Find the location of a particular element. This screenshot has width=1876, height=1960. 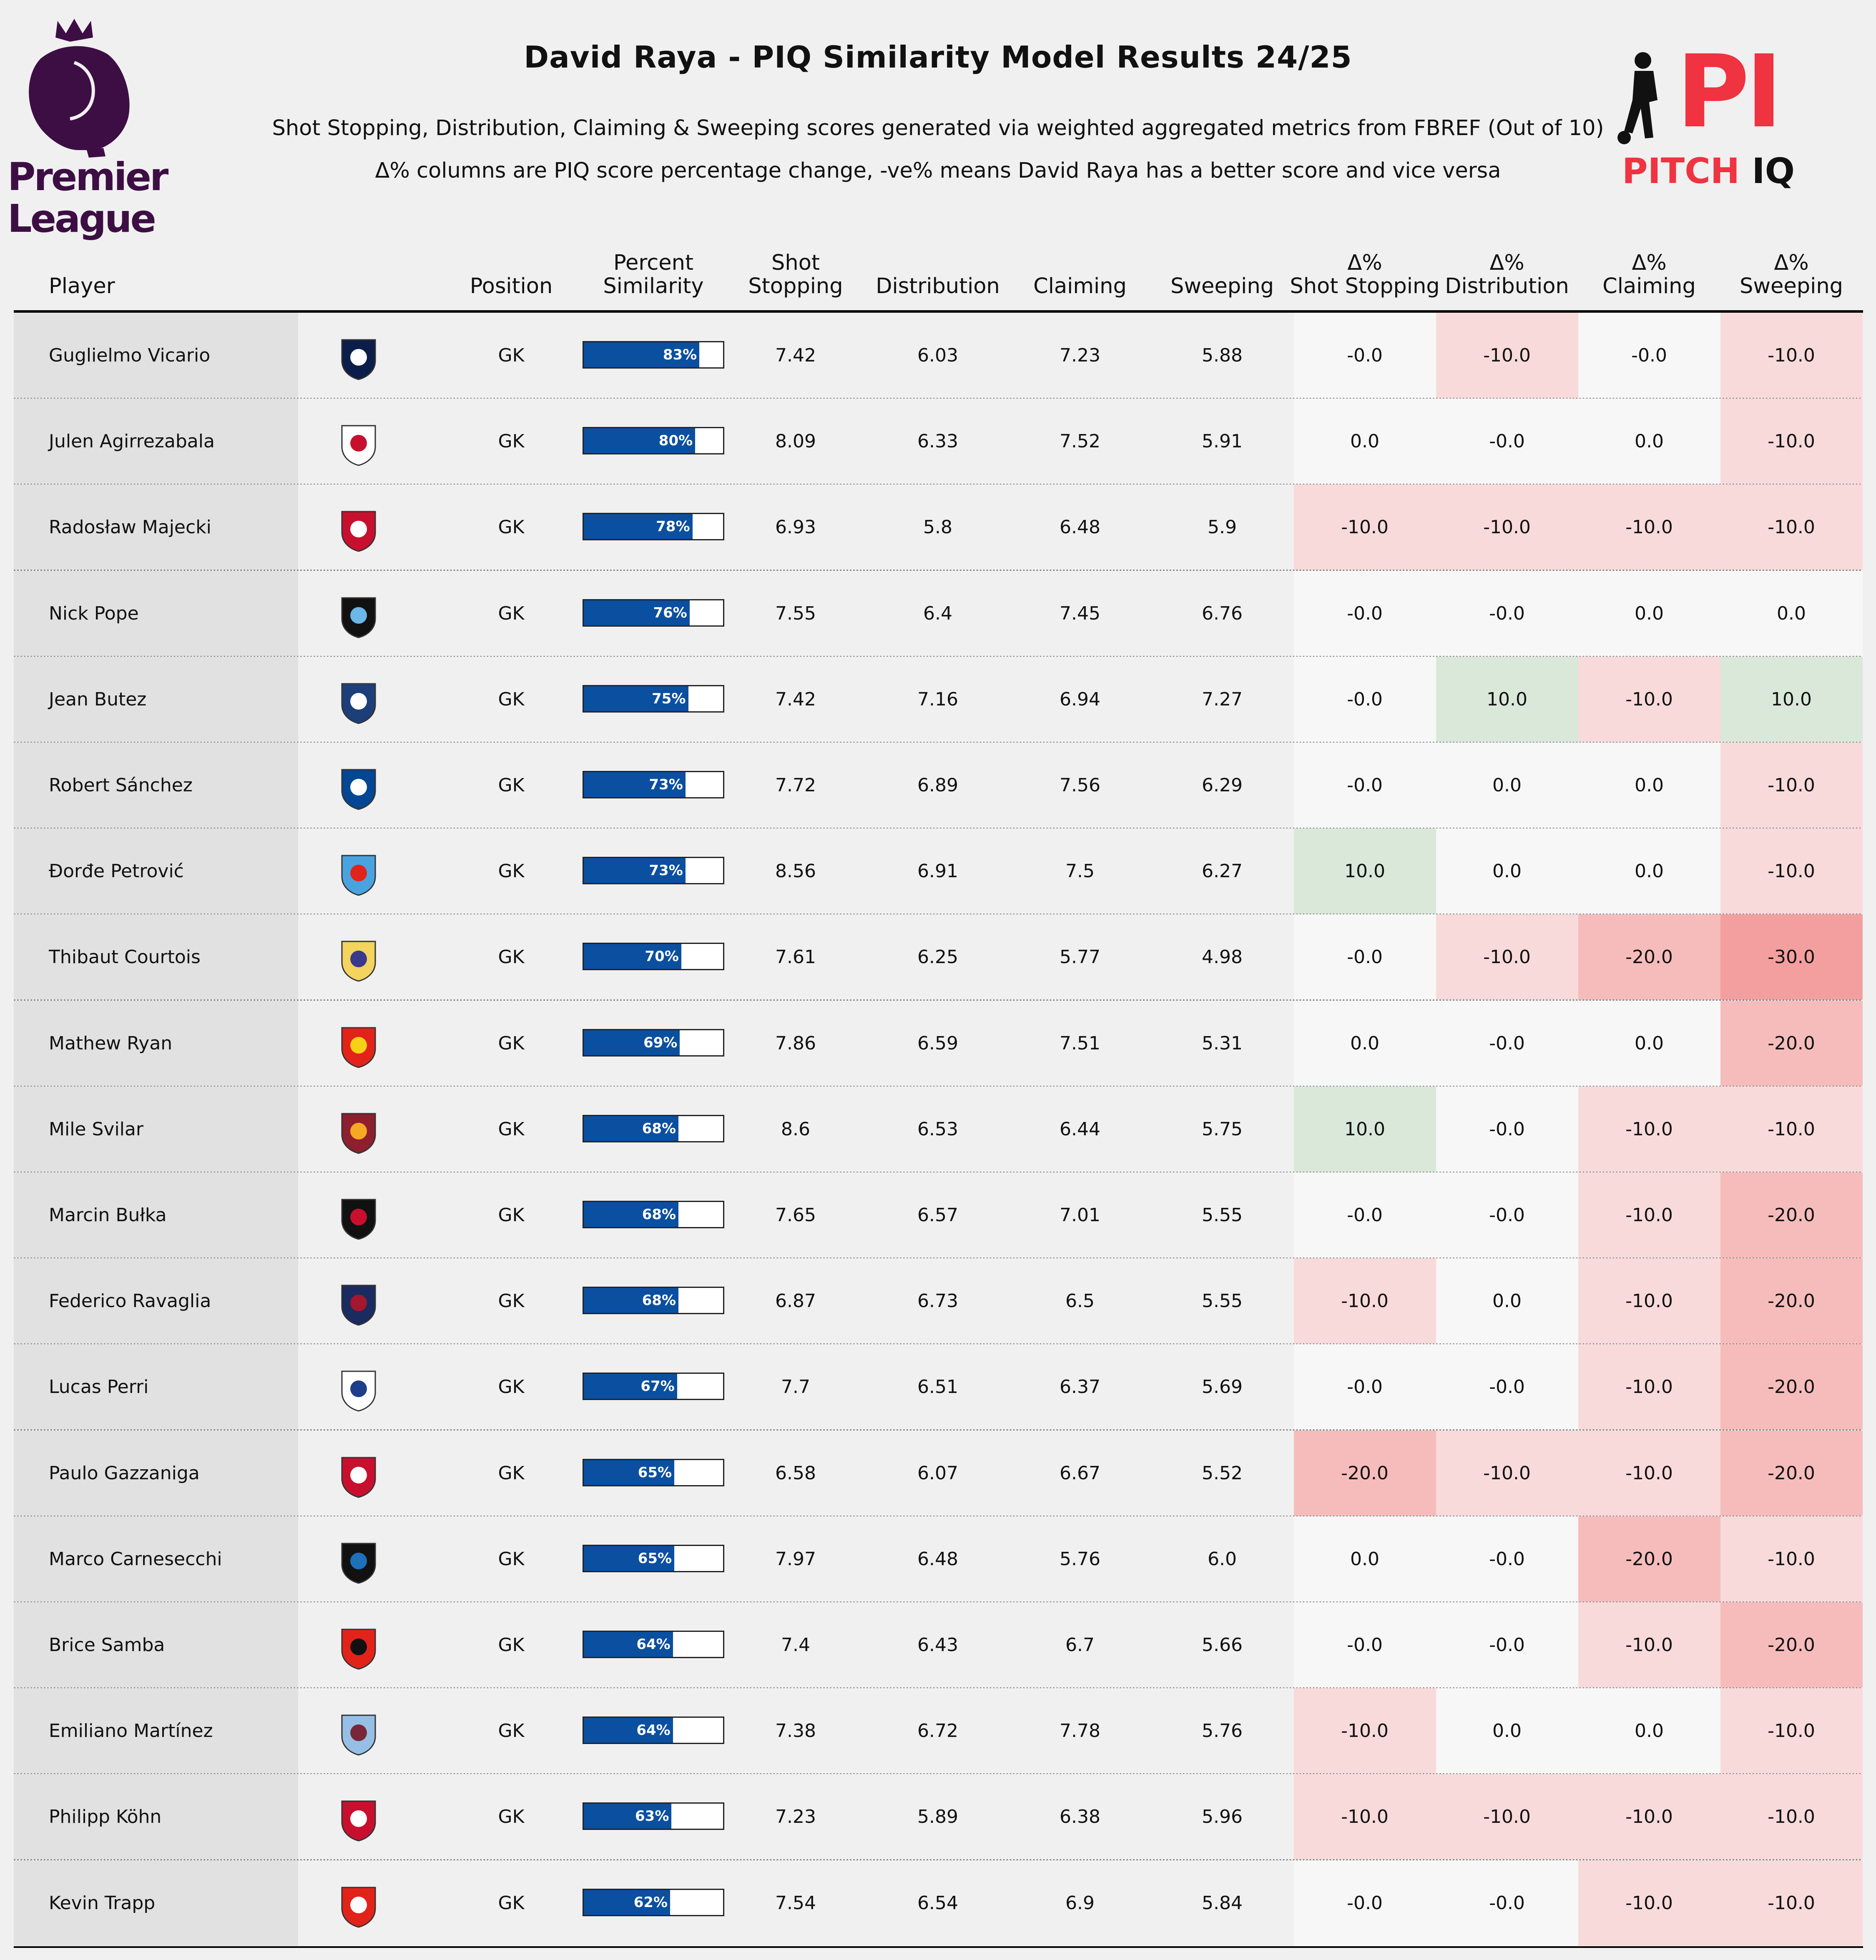

similarity-label: 76% is located at coordinates (670, 612).